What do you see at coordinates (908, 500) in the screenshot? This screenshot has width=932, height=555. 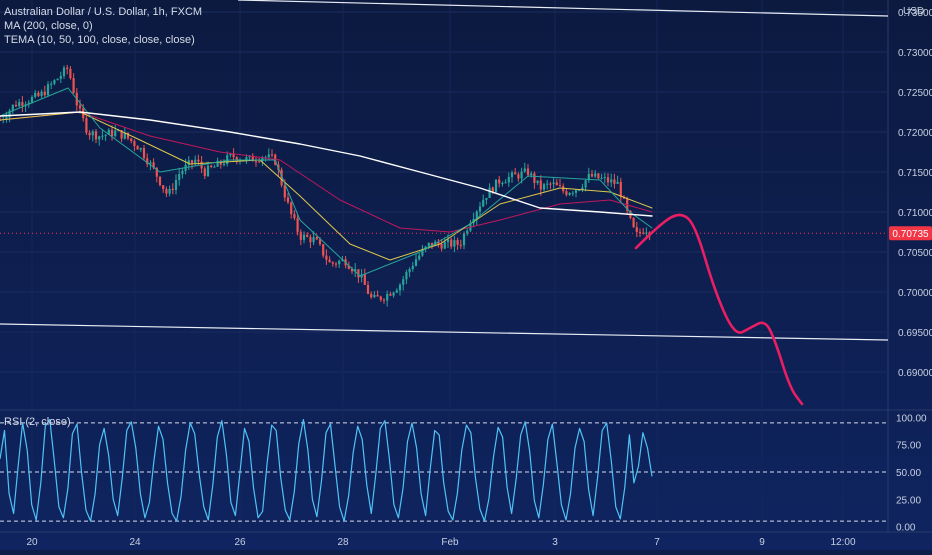 I see `rsi-tick-label: 25.00` at bounding box center [908, 500].